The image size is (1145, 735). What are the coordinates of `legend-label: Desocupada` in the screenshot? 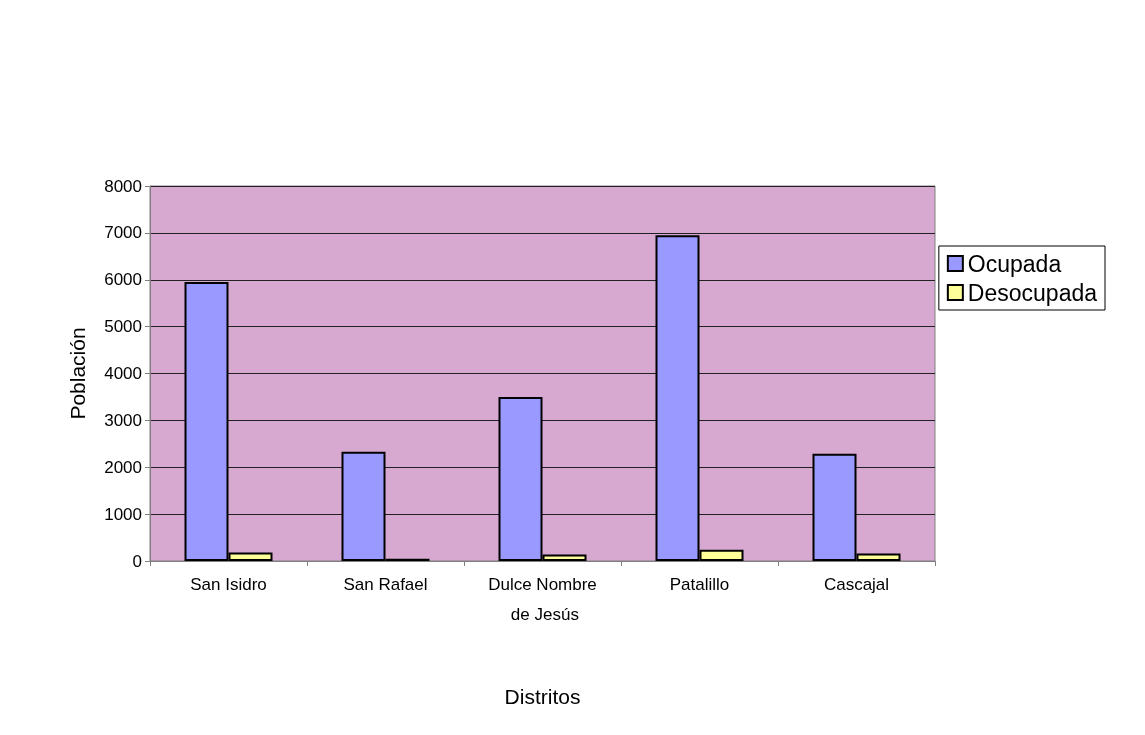 It's located at (1032, 292).